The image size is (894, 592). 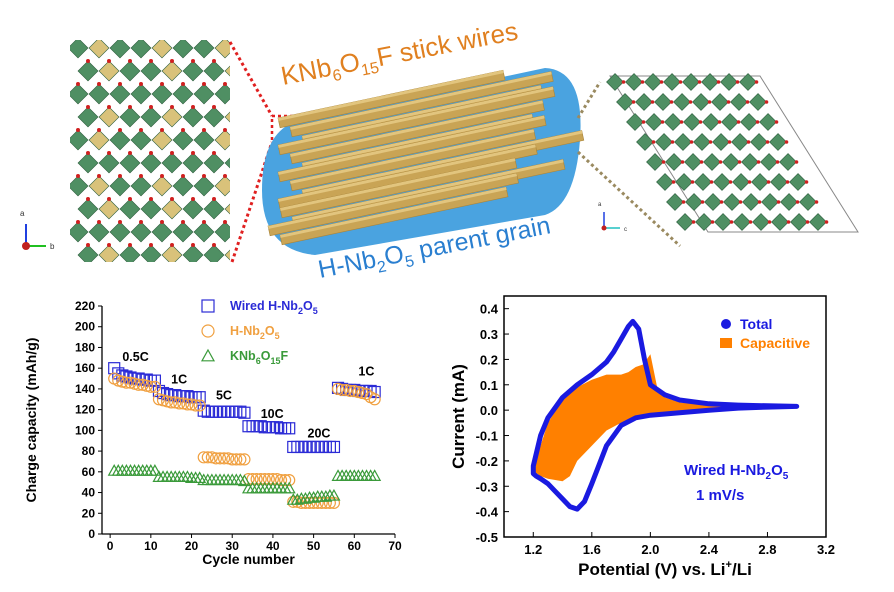 What do you see at coordinates (91, 534) in the screenshot?
I see `rate-chart-y-tick-label: 0` at bounding box center [91, 534].